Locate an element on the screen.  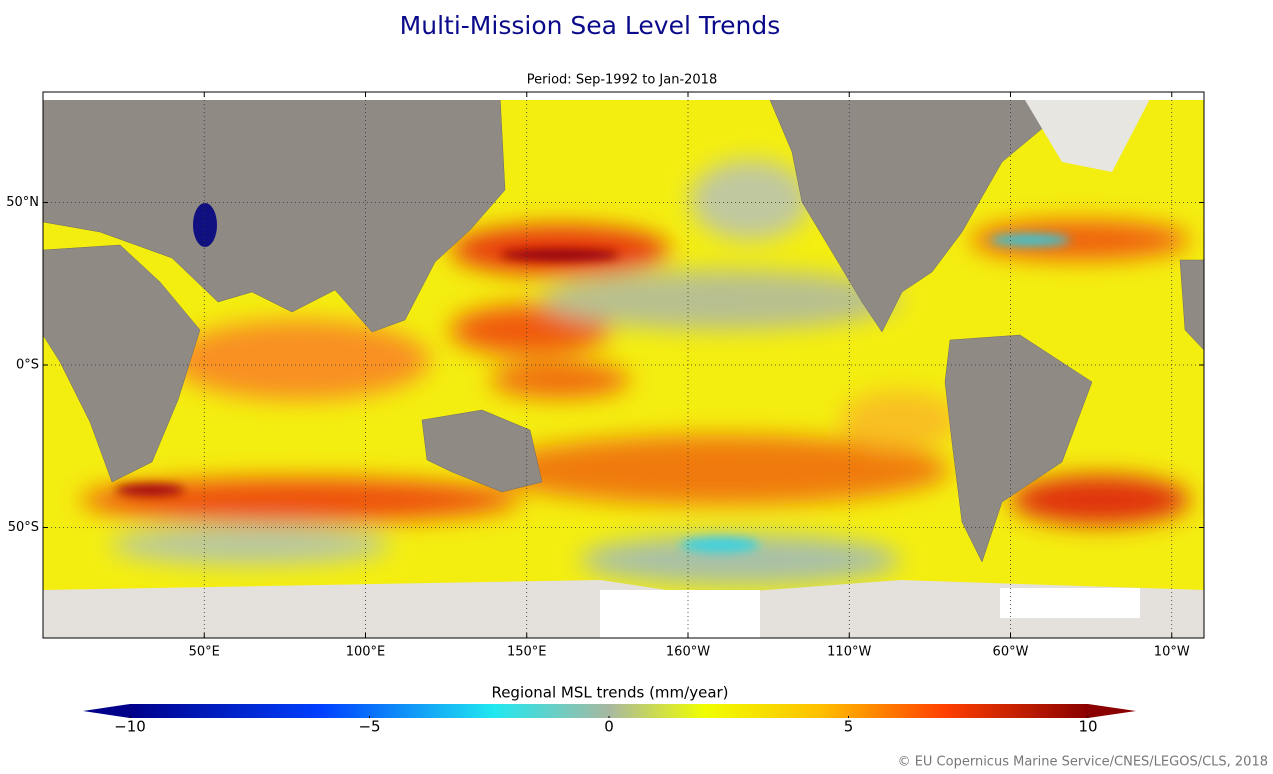
colorbar-tick-label: −5 is located at coordinates (369, 727).